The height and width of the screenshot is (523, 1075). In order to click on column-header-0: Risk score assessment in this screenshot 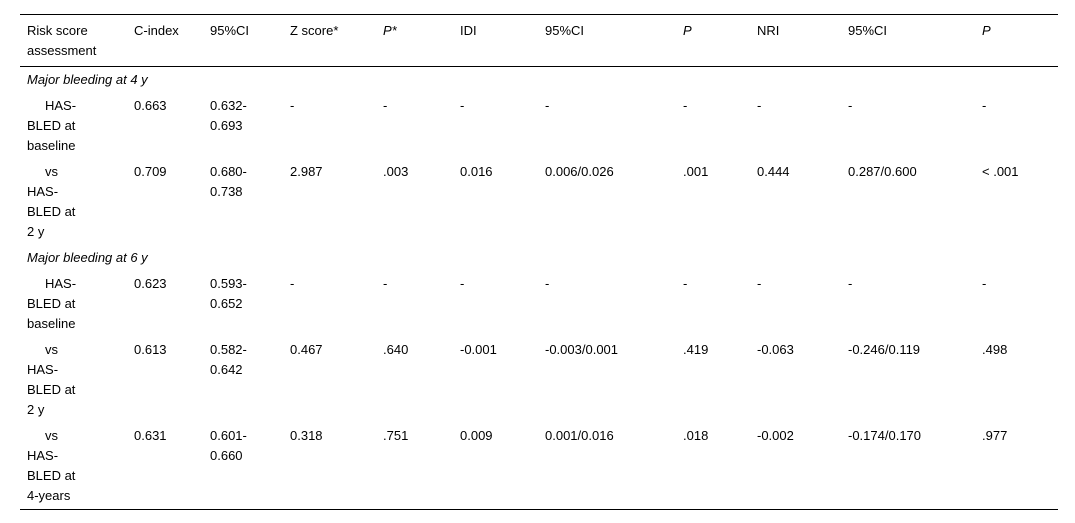, I will do `click(77, 40)`.